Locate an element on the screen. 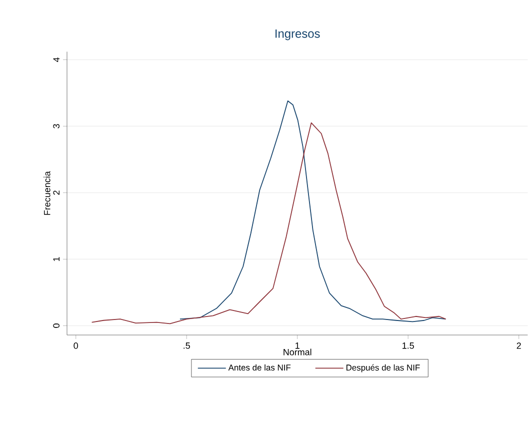 This screenshot has width=531, height=424. legend-label: Antes de las NIF is located at coordinates (259, 367).